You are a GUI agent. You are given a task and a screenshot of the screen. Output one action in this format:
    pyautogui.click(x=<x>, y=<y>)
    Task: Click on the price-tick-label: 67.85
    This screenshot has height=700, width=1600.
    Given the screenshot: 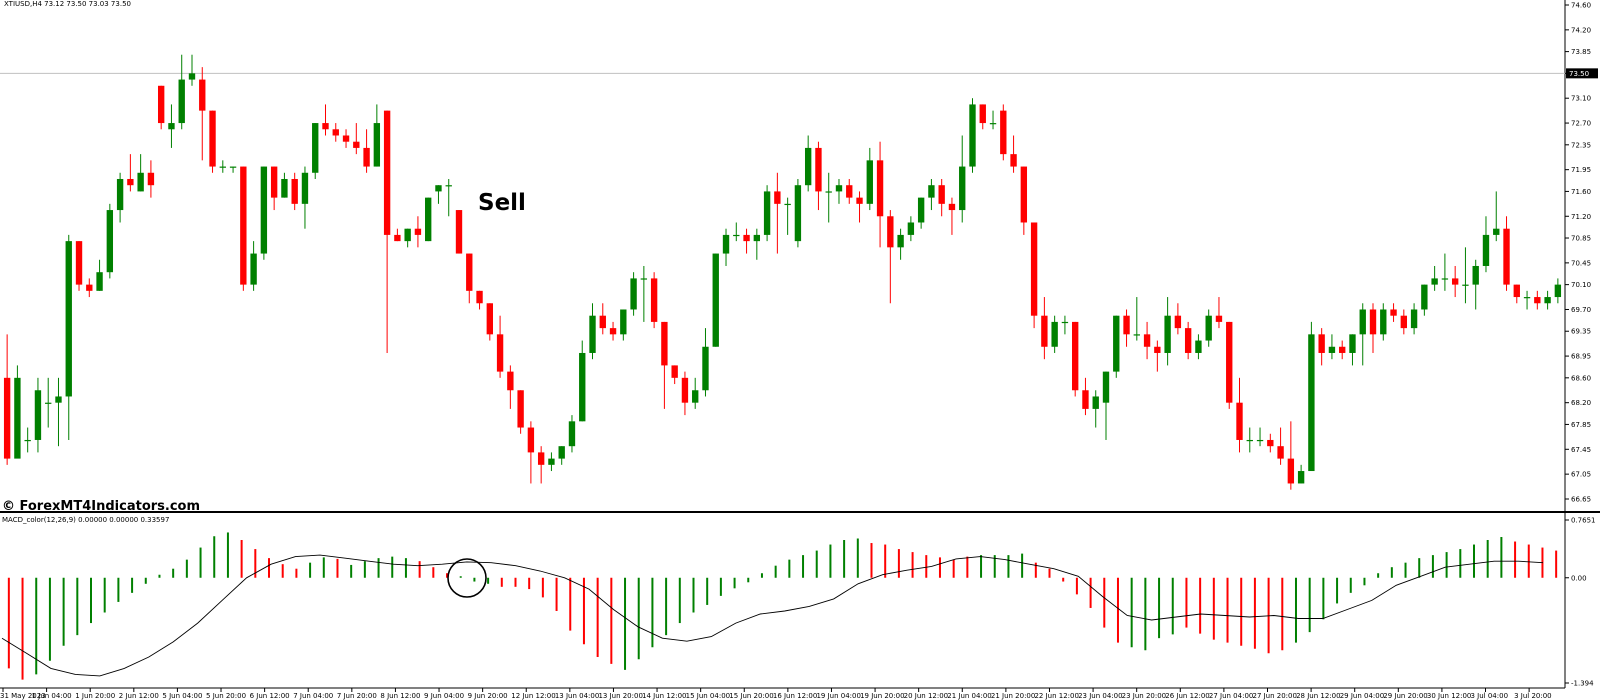 What is the action you would take?
    pyautogui.click(x=1581, y=425)
    